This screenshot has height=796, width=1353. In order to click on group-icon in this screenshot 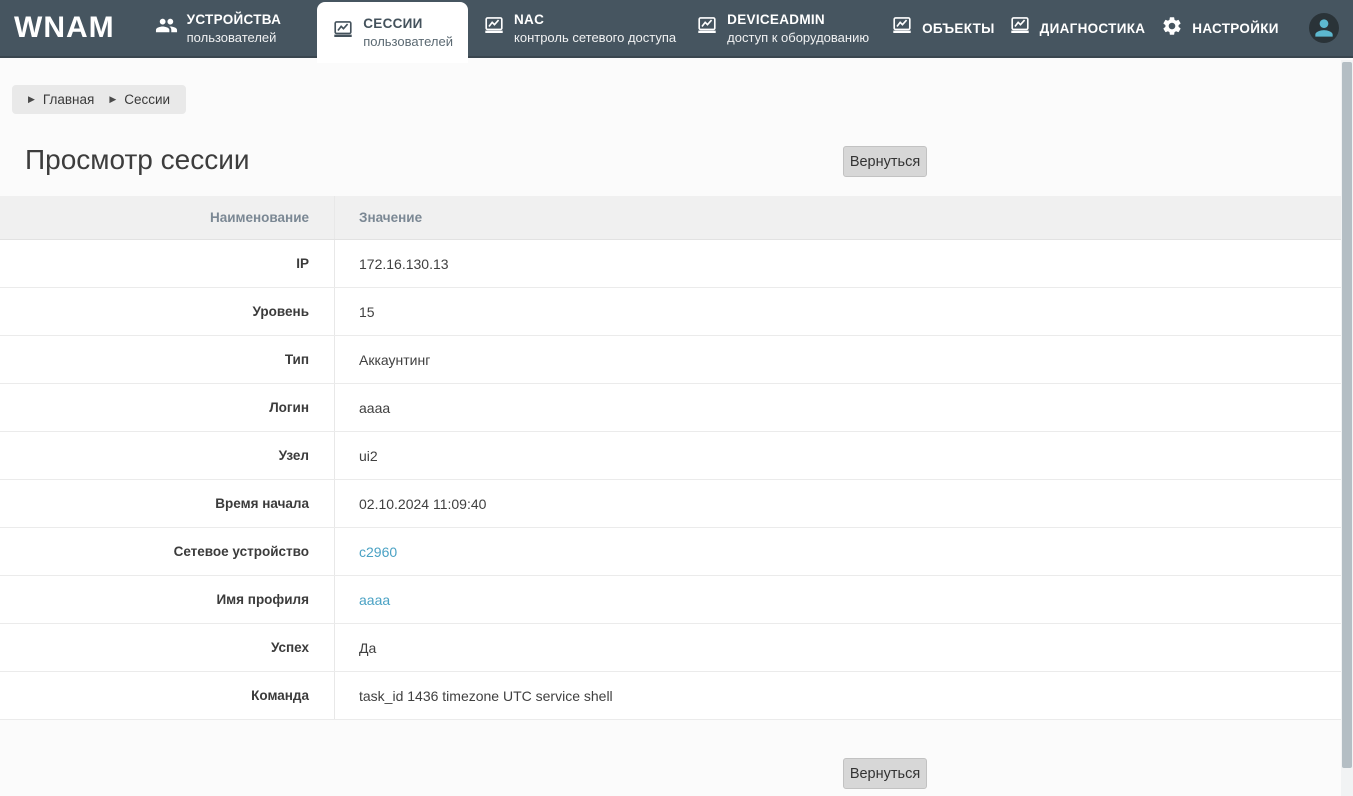, I will do `click(166, 28)`.